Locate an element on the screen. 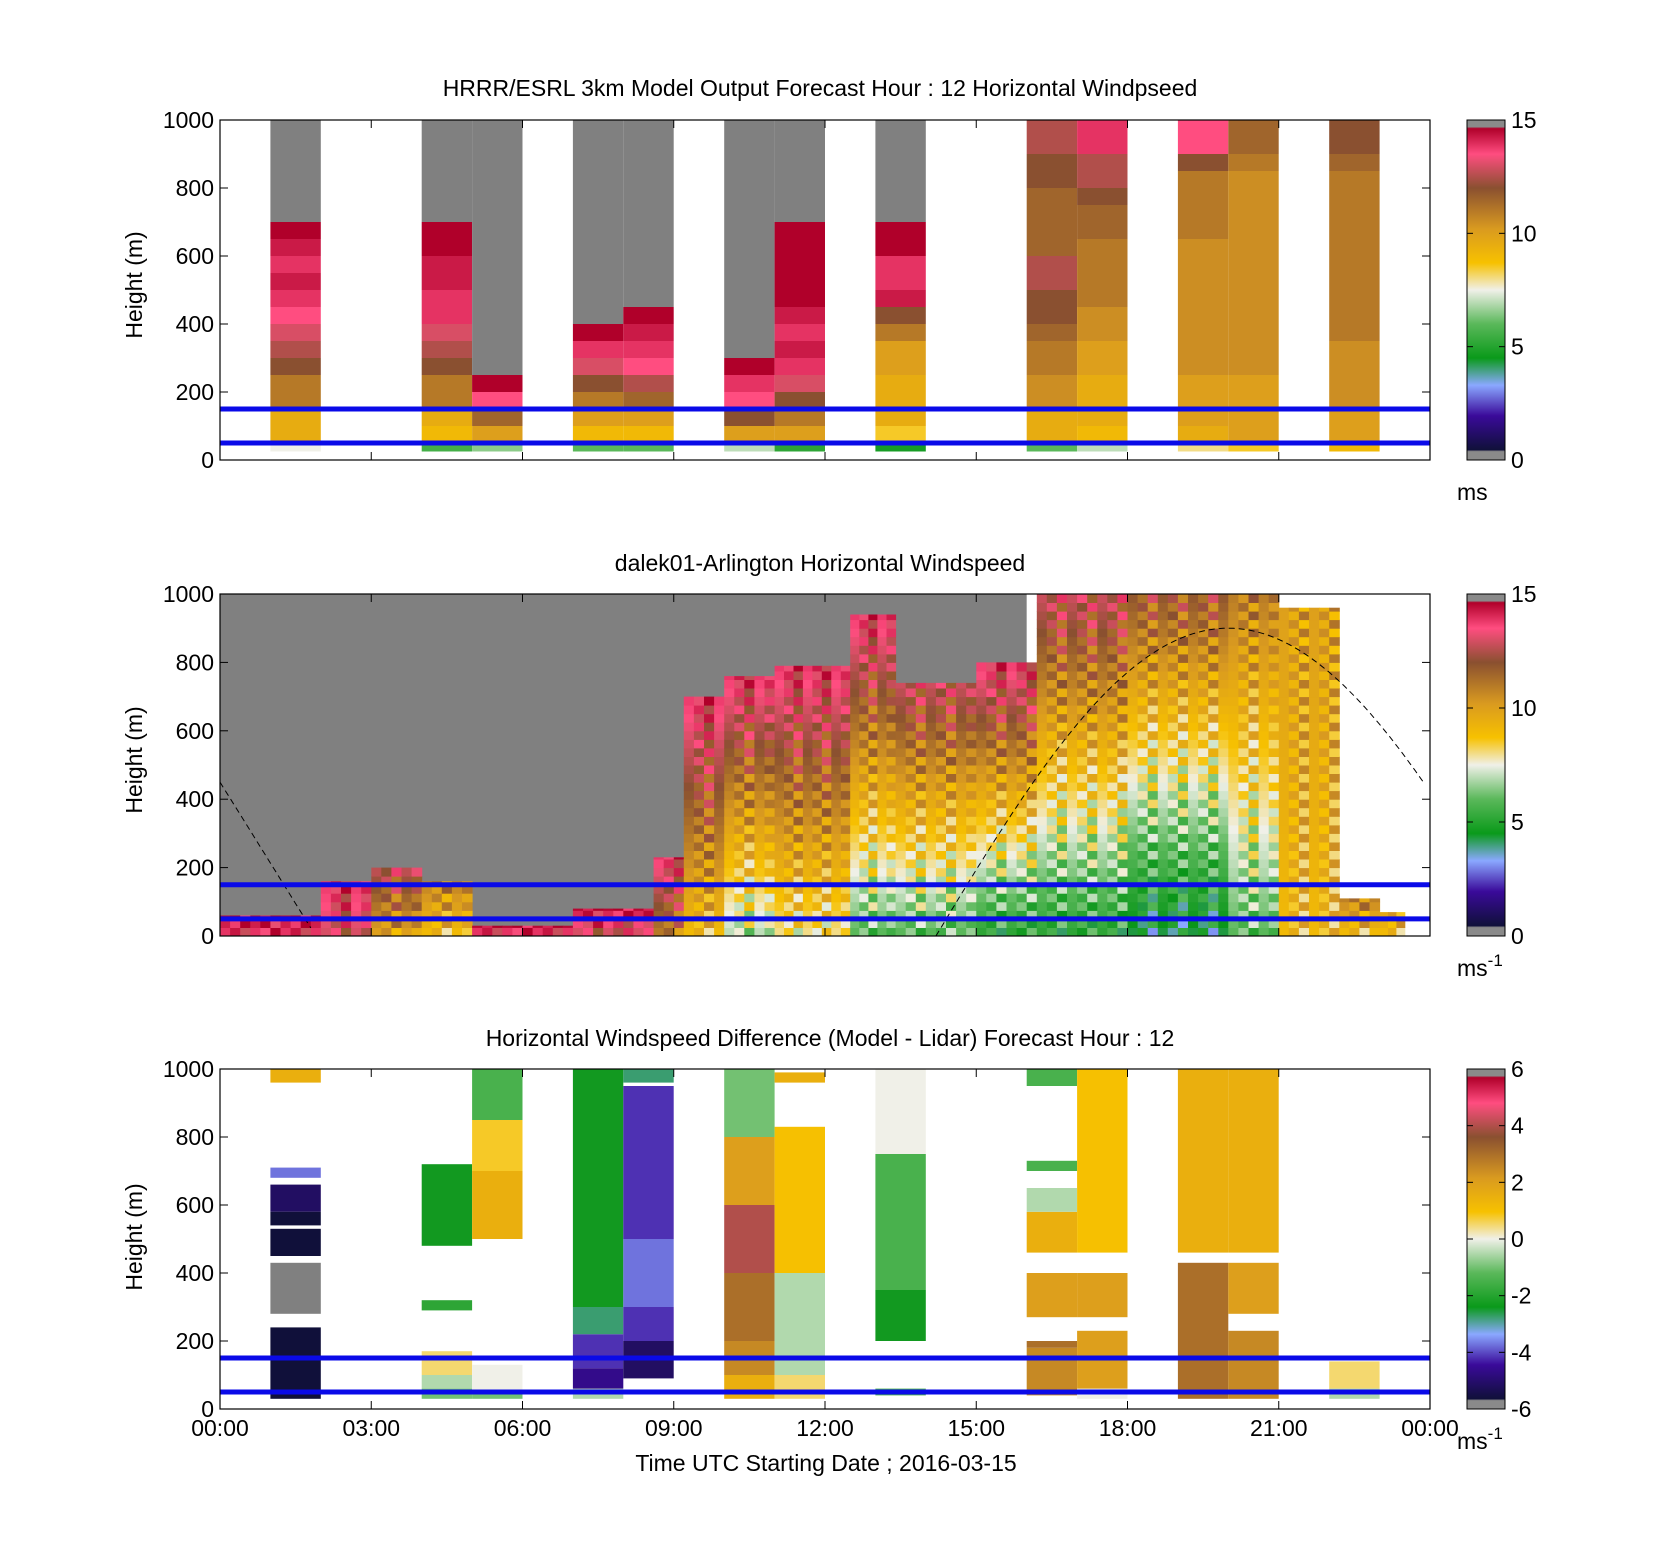 The height and width of the screenshot is (1561, 1680). x-tick-label: 06:00 is located at coordinates (523, 1428).